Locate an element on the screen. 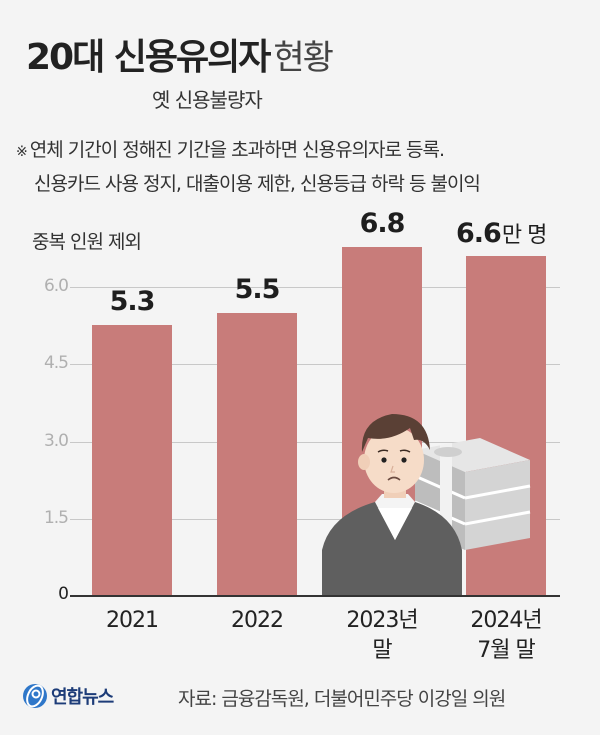 The height and width of the screenshot is (741, 600). note-line-1: 연체 기간이 정해진 기간을 초과하면 신용유의자로 등록. is located at coordinates (237, 150).